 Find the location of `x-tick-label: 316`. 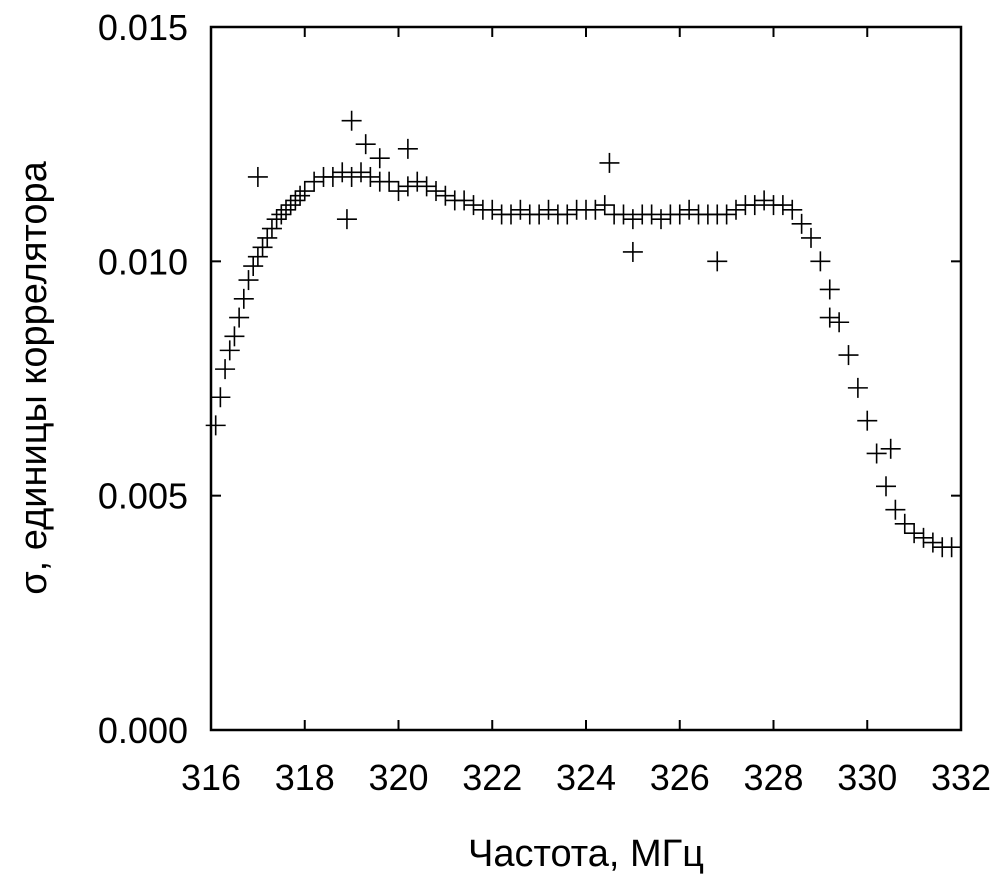

x-tick-label: 316 is located at coordinates (211, 777).